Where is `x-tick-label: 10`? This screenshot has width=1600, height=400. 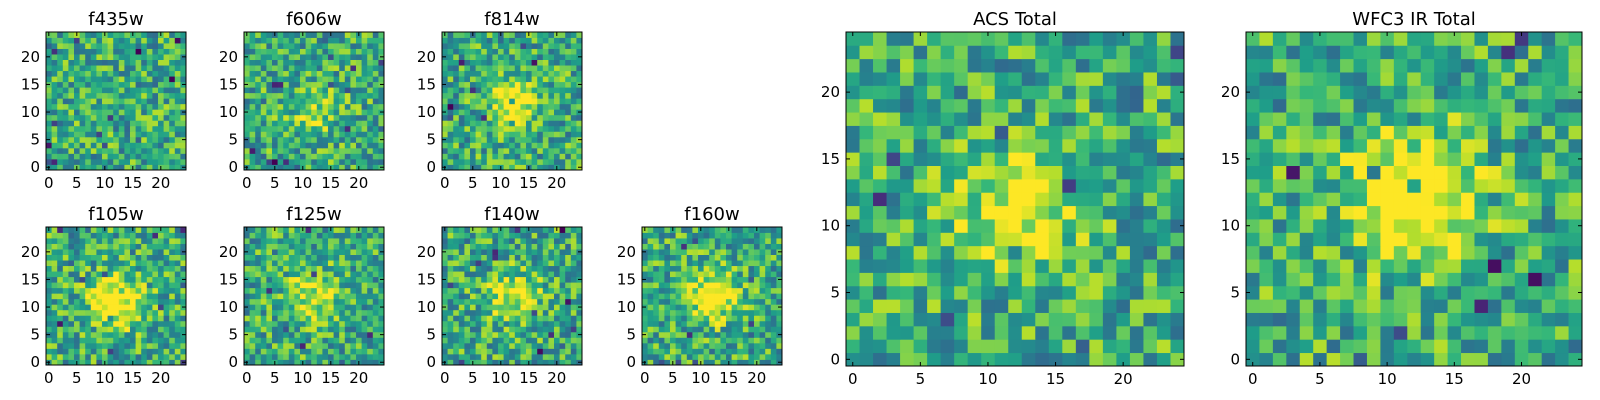 x-tick-label: 10 is located at coordinates (104, 183).